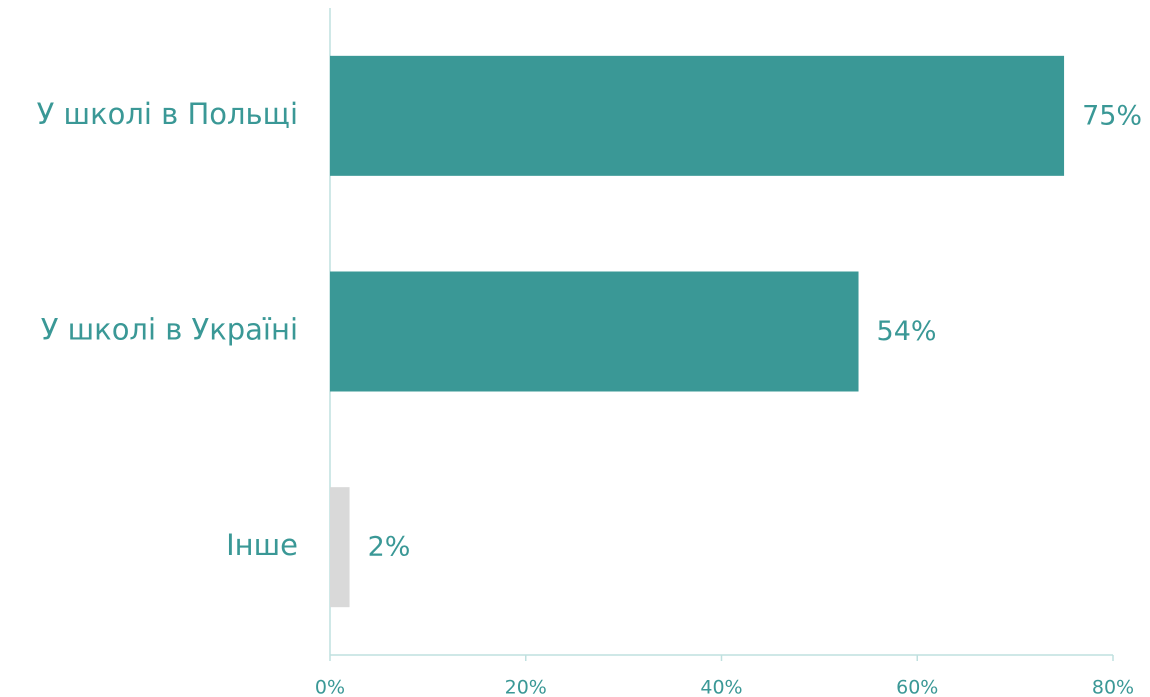 The width and height of the screenshot is (1150, 697). Describe the element at coordinates (526, 687) in the screenshot. I see `x-tick-label: 20%` at that location.